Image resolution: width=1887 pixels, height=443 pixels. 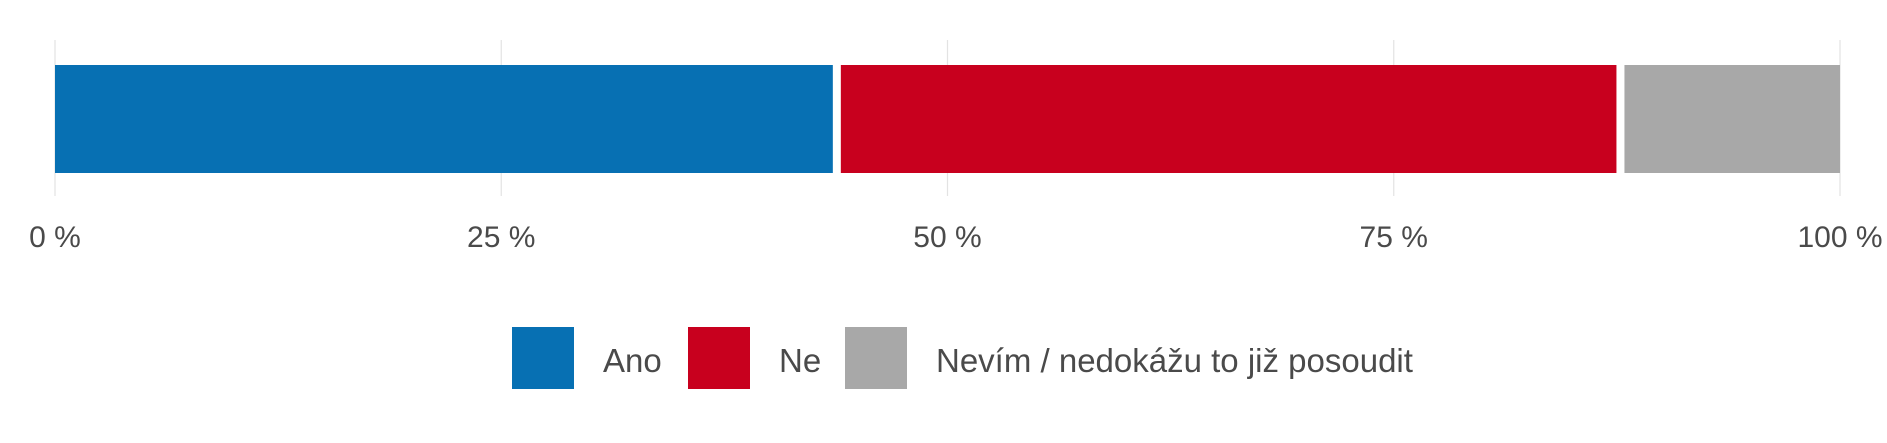 What do you see at coordinates (800, 360) in the screenshot?
I see `legend-label-1: Ne` at bounding box center [800, 360].